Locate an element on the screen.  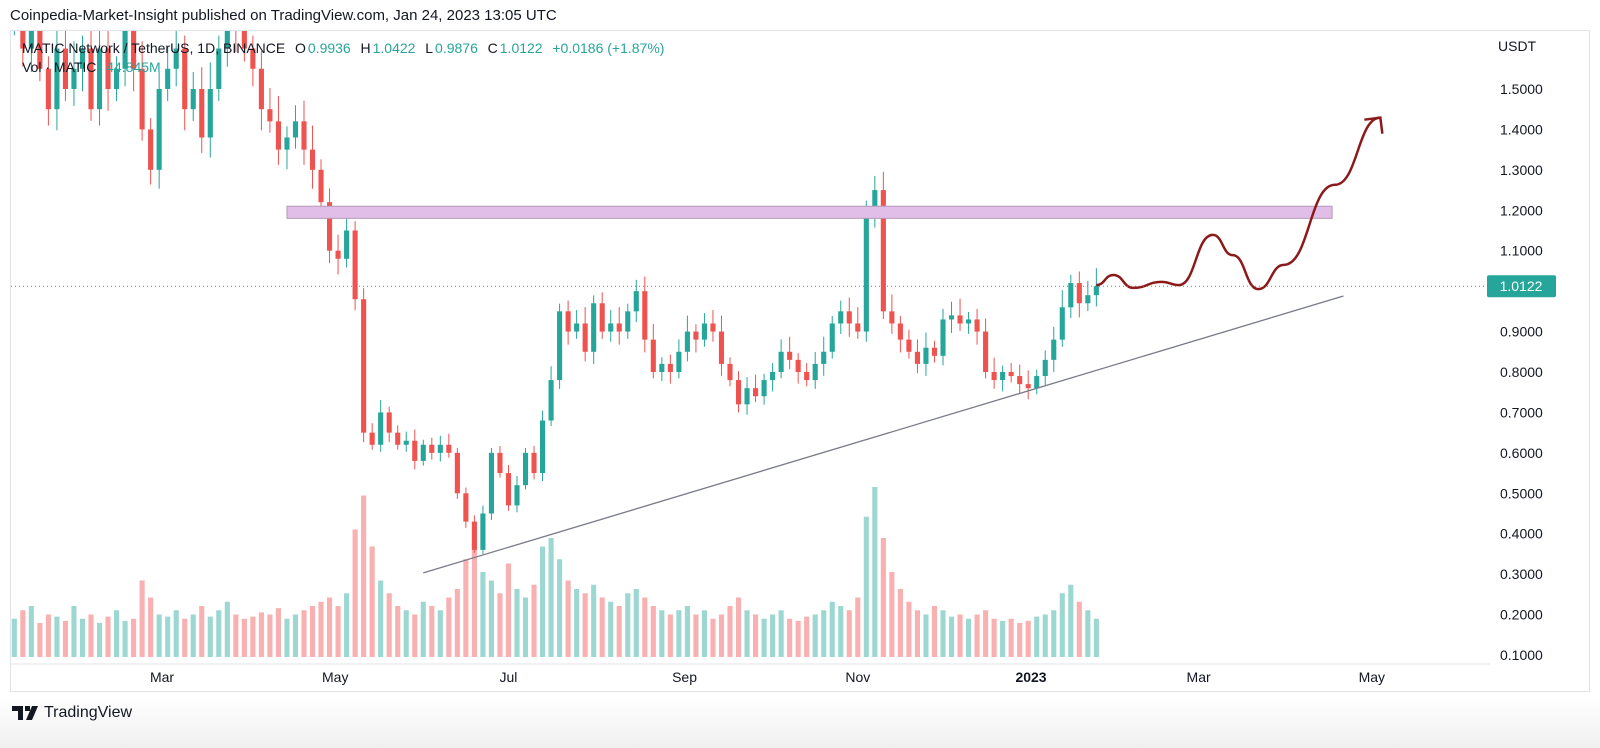
y-tick-label: 0.9000 is located at coordinates (1521, 332).